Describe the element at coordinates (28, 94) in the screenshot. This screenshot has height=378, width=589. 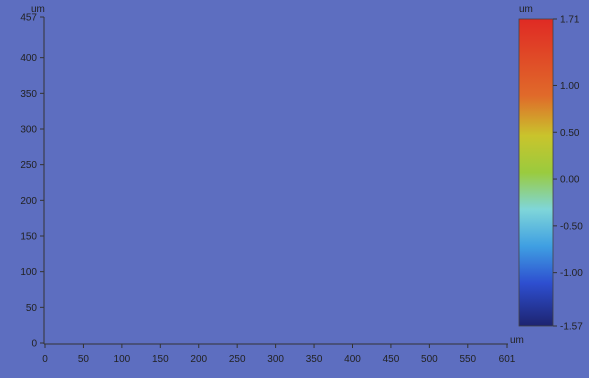
I see `y-tick-label: 350` at that location.